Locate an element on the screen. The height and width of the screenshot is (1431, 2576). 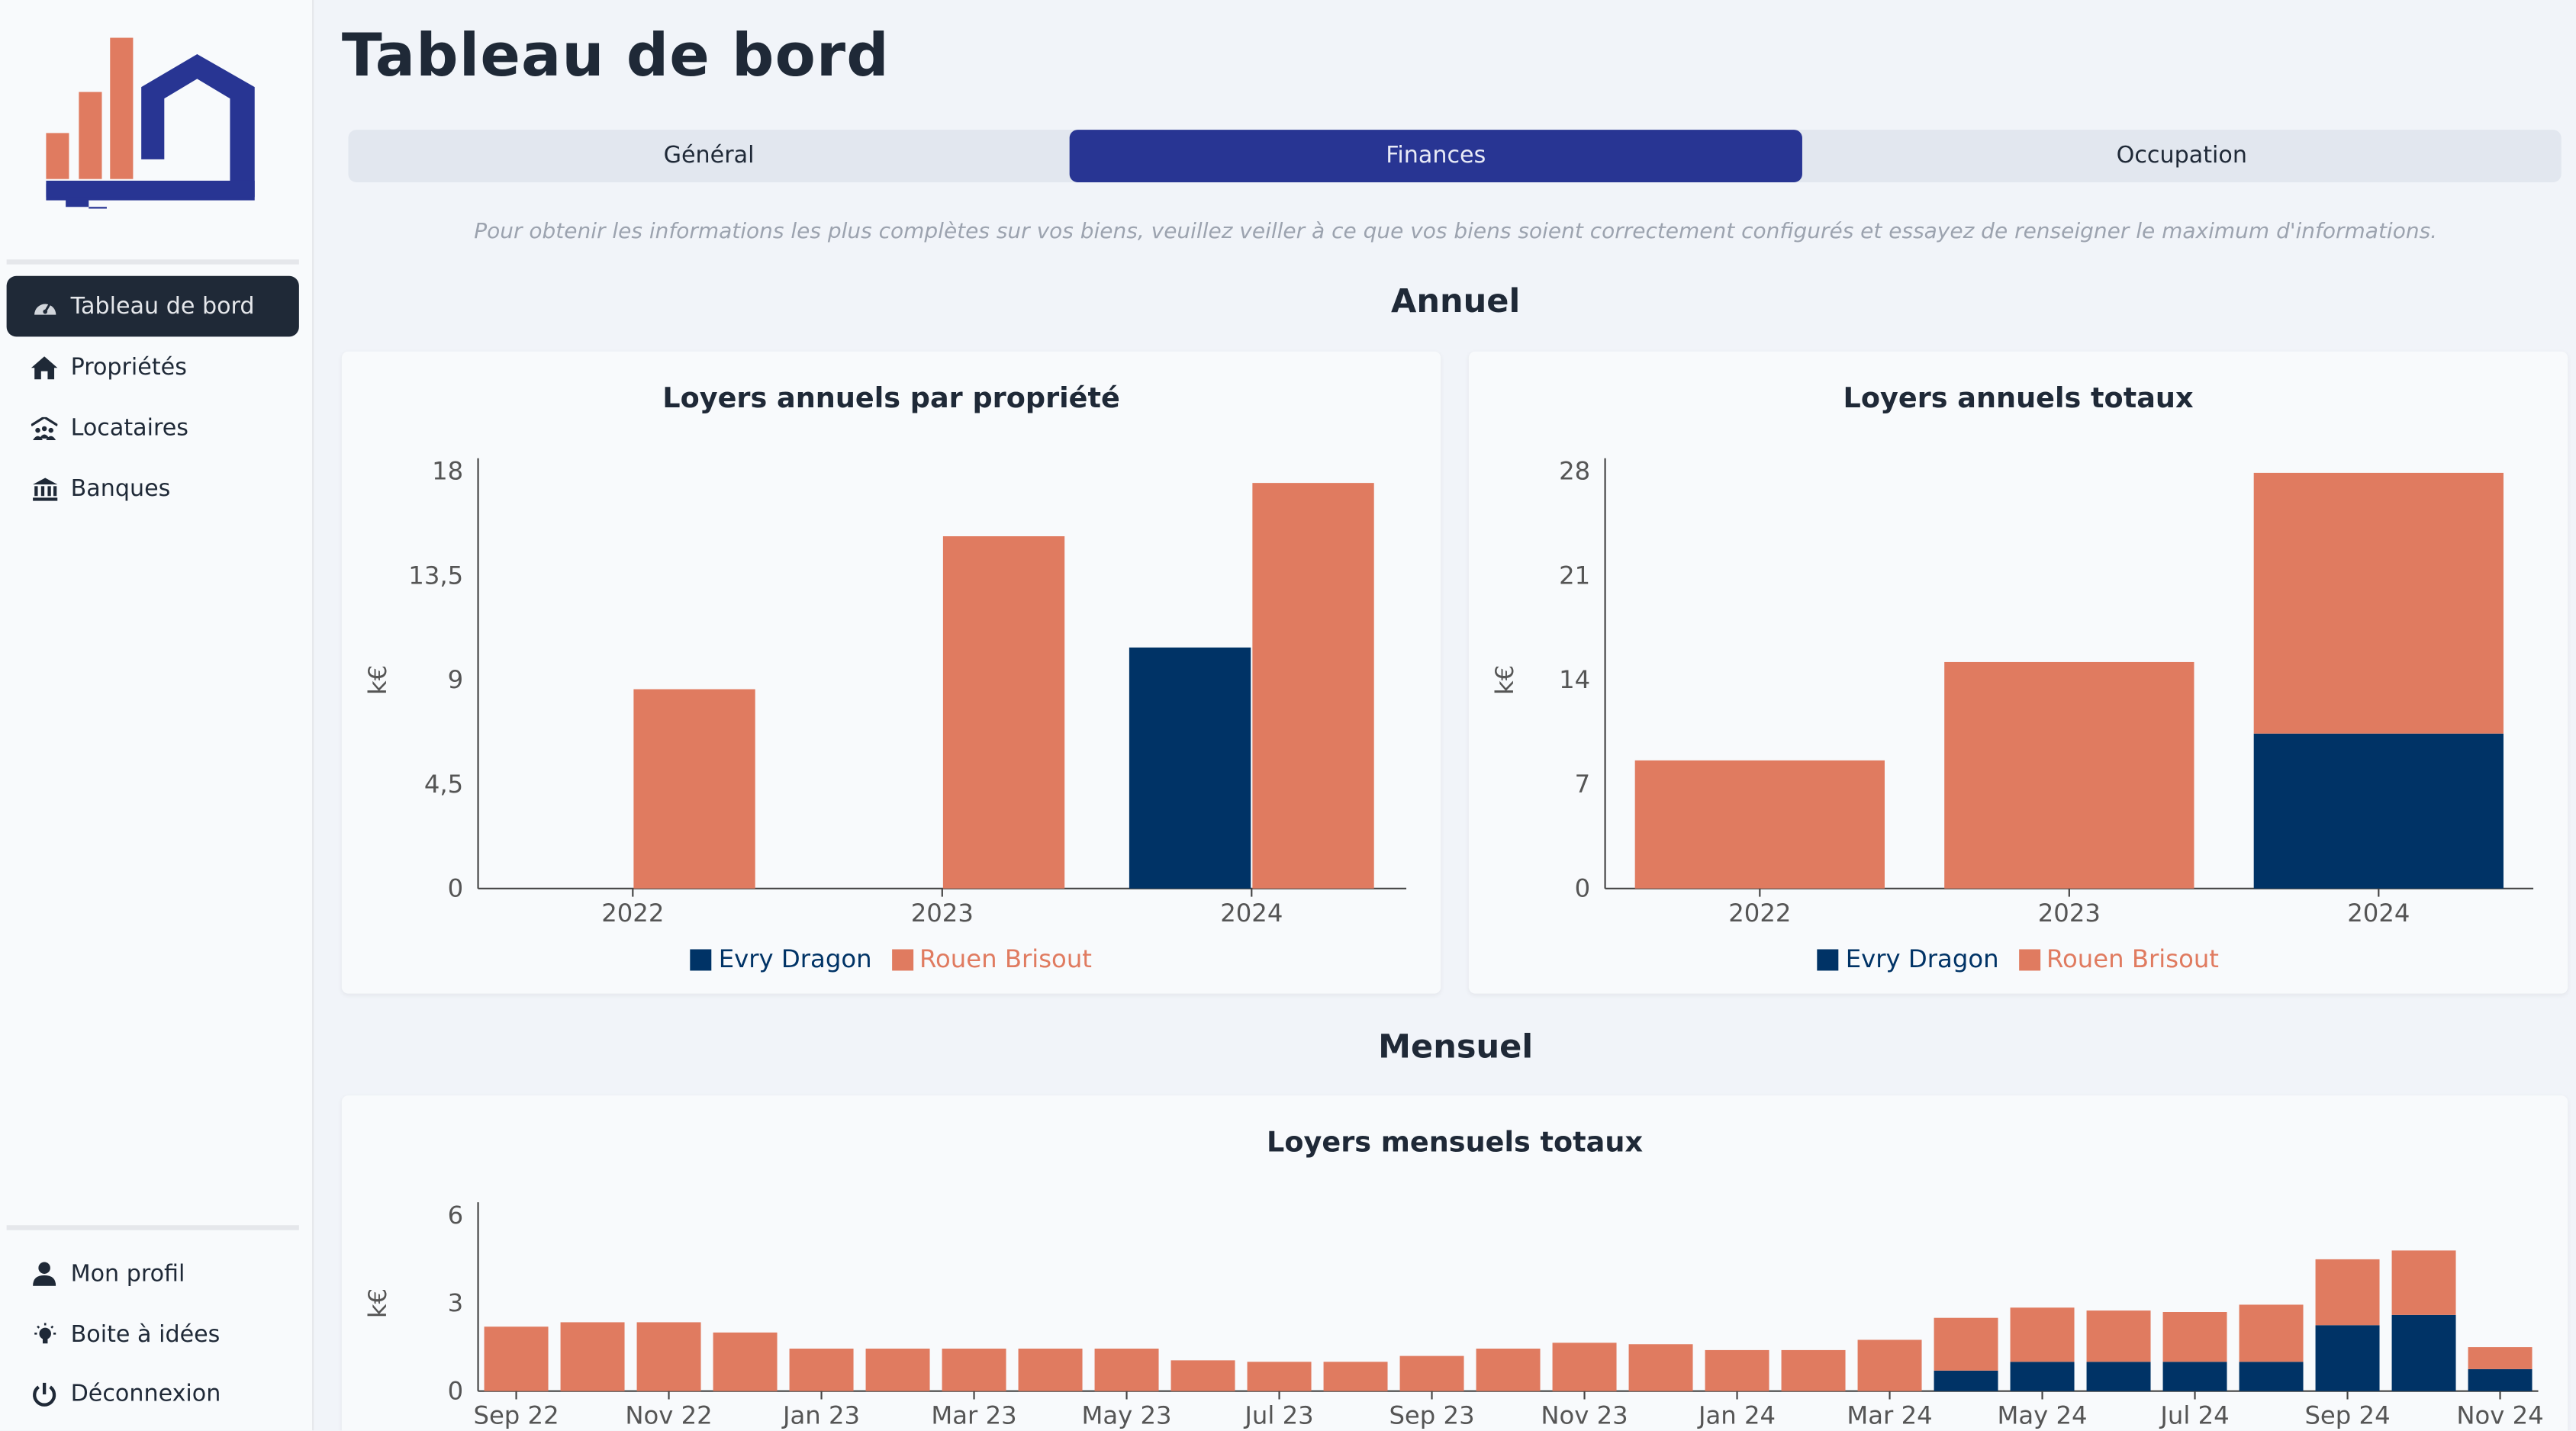
x-tick-label: Sep 22 is located at coordinates (516, 1415).